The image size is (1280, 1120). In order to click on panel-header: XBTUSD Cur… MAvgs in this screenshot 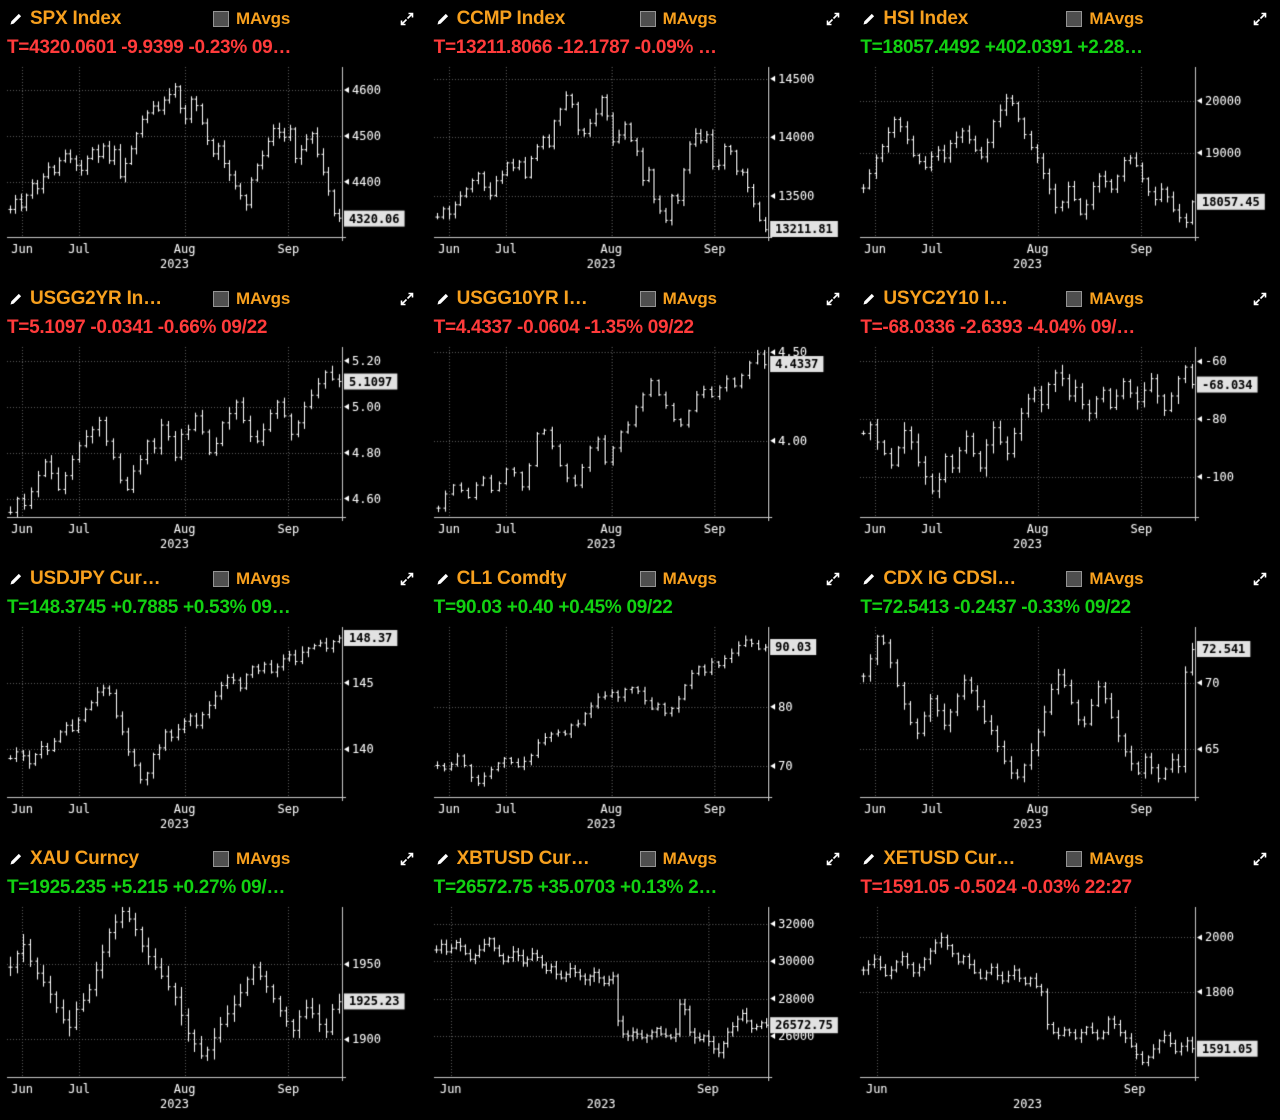, I will do `click(640, 857)`.